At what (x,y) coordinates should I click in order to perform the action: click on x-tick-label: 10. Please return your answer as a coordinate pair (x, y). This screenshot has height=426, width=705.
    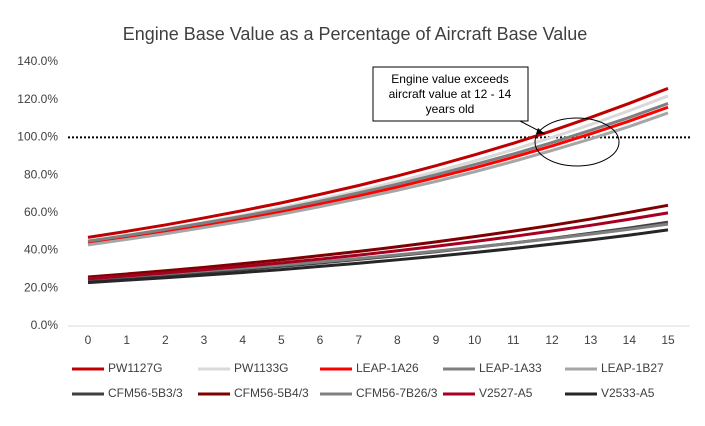
    Looking at the image, I should click on (475, 340).